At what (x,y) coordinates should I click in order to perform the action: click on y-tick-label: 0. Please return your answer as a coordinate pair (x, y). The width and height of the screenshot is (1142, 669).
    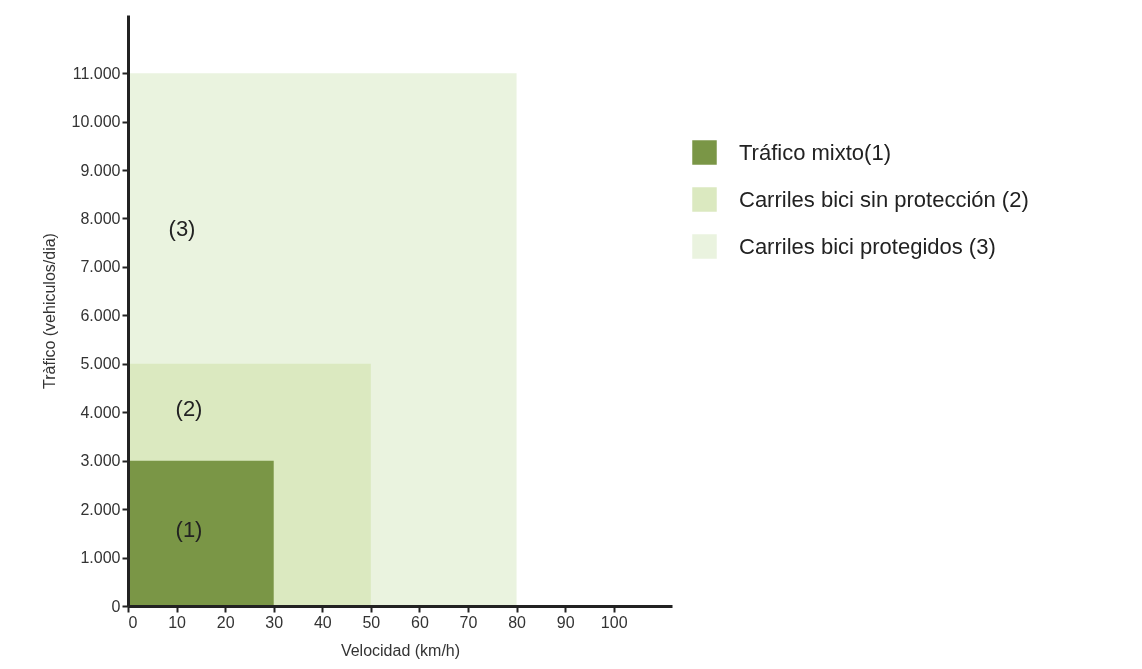
    Looking at the image, I should click on (116, 606).